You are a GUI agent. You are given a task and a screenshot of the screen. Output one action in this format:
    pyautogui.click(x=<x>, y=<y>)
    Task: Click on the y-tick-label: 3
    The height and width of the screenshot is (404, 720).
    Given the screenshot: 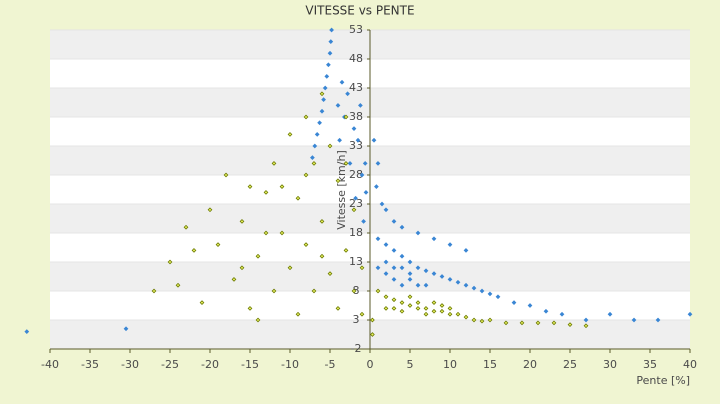 What is the action you would take?
    pyautogui.click(x=356, y=319)
    